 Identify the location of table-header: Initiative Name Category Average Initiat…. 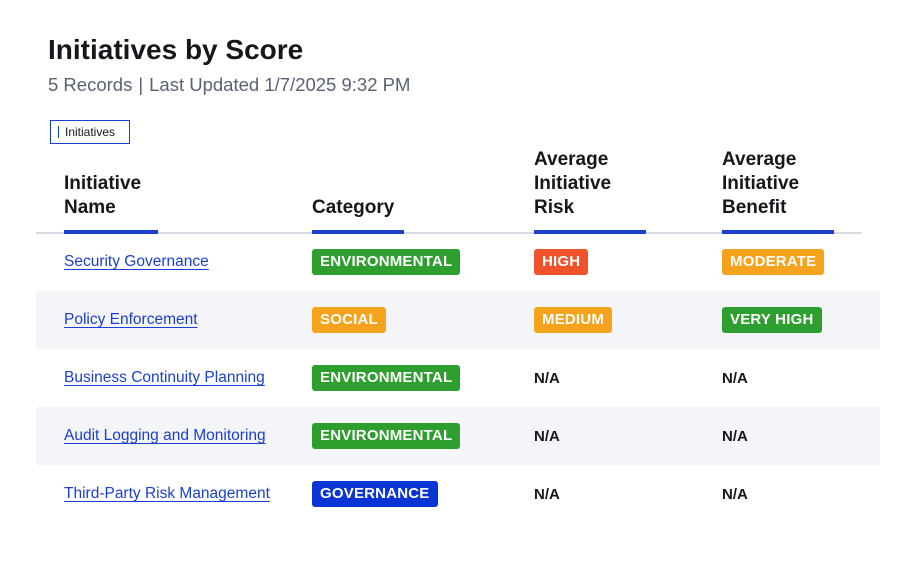
(449, 187).